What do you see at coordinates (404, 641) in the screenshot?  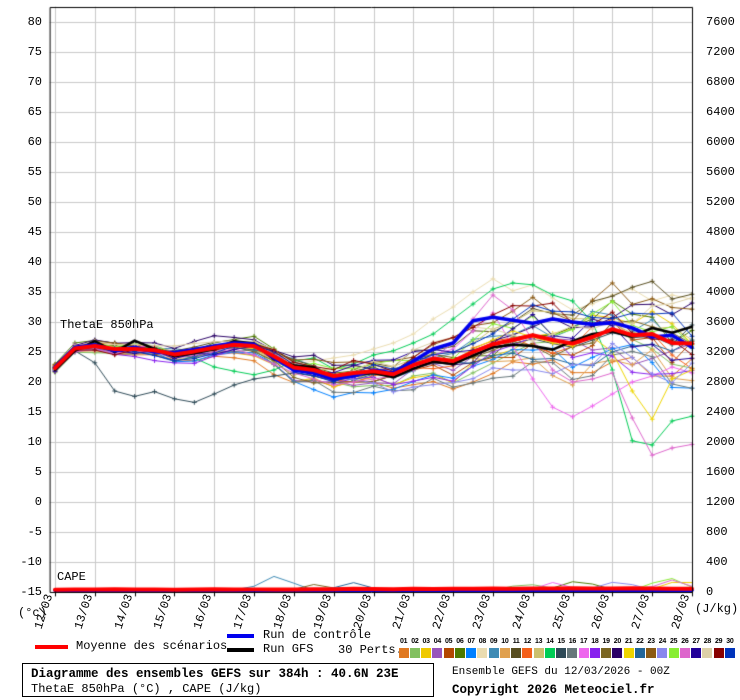 I see `pert-number: 01` at bounding box center [404, 641].